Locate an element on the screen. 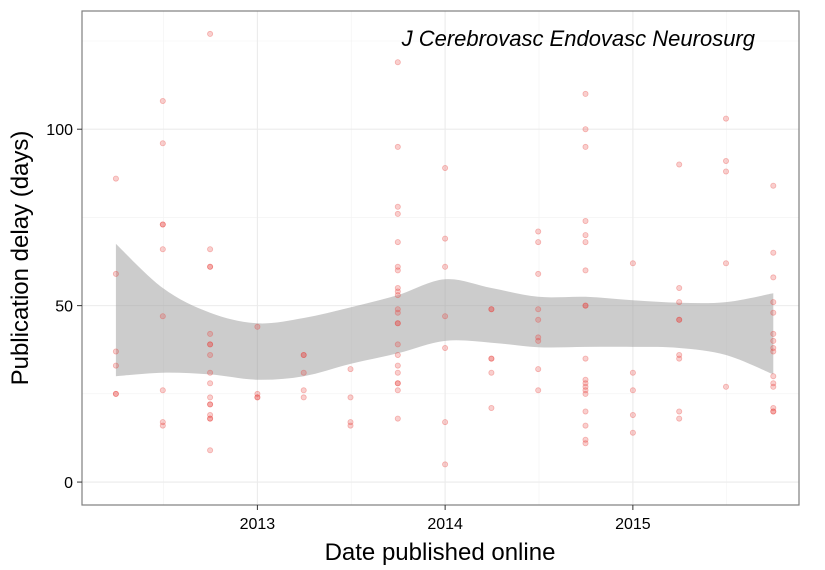  x-tick-label: 2013 is located at coordinates (258, 524).